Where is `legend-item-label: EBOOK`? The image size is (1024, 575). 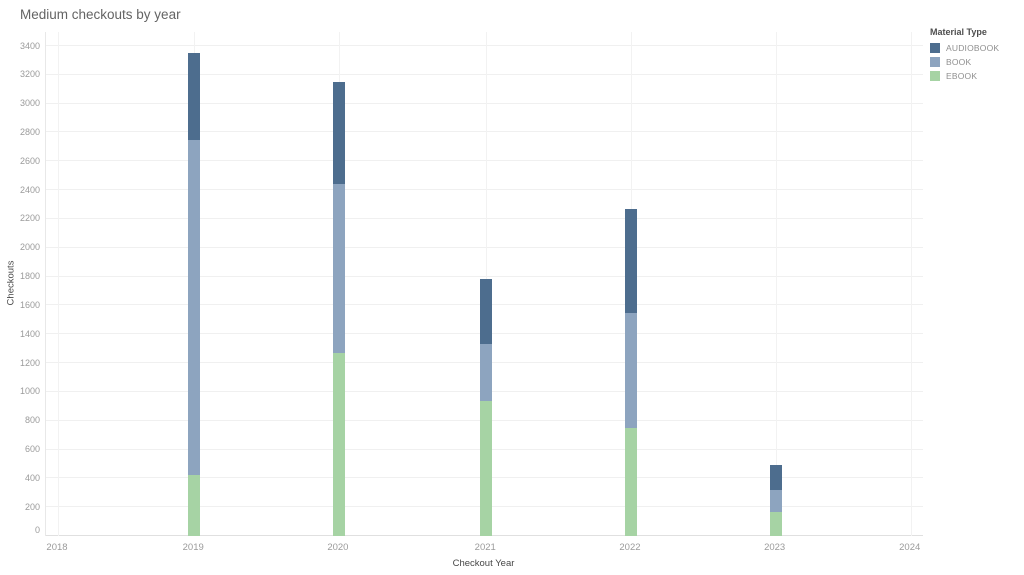
legend-item-label: EBOOK is located at coordinates (962, 75).